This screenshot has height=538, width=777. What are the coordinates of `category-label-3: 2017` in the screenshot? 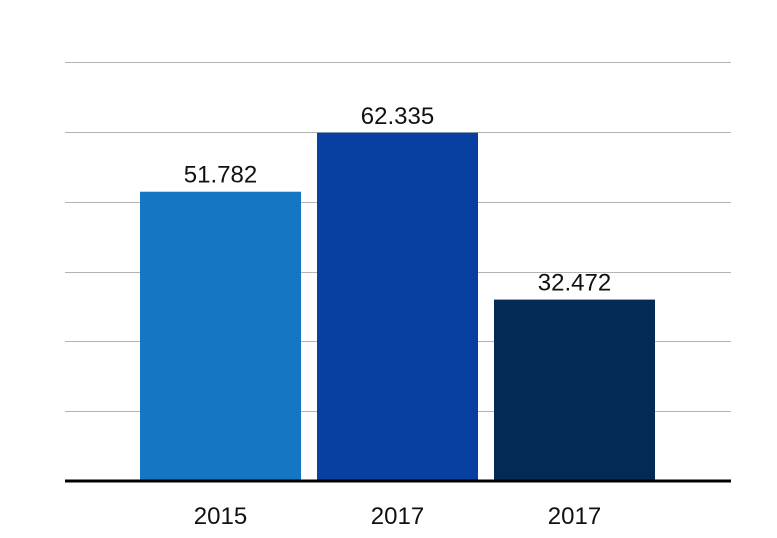 It's located at (574, 516).